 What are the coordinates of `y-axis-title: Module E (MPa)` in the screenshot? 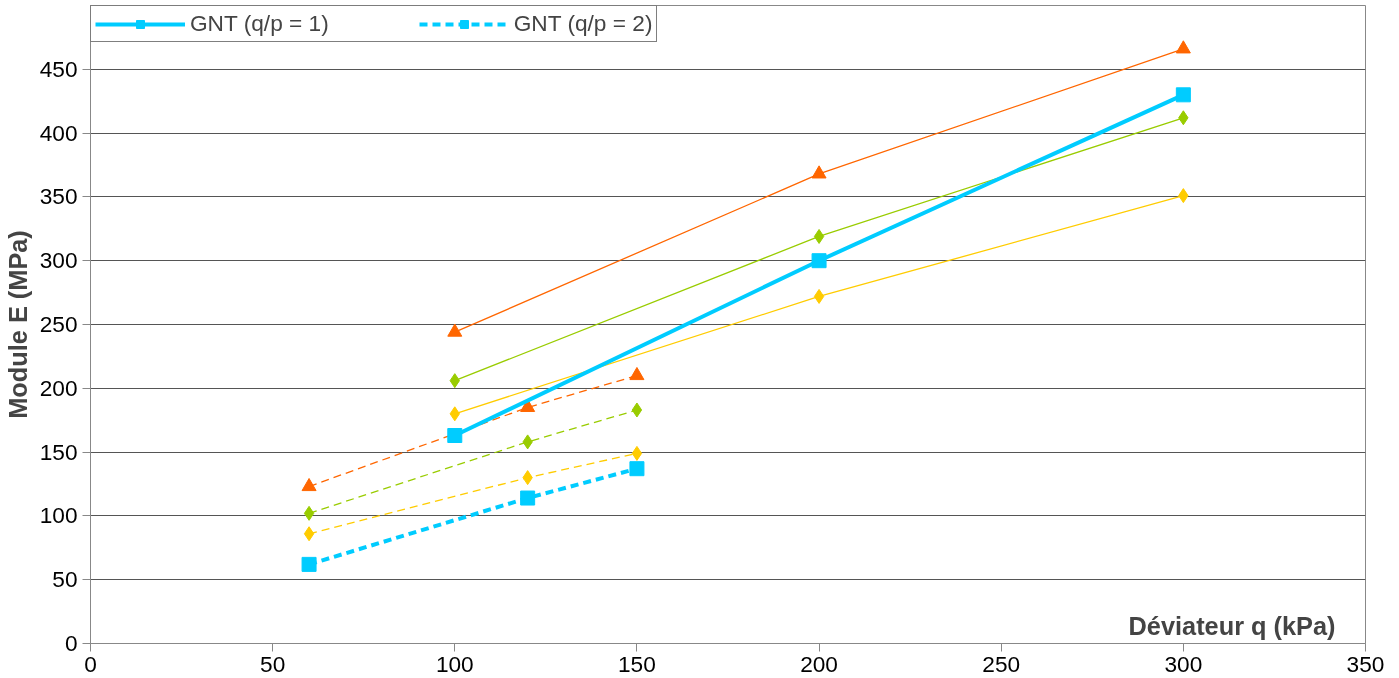 It's located at (17, 324).